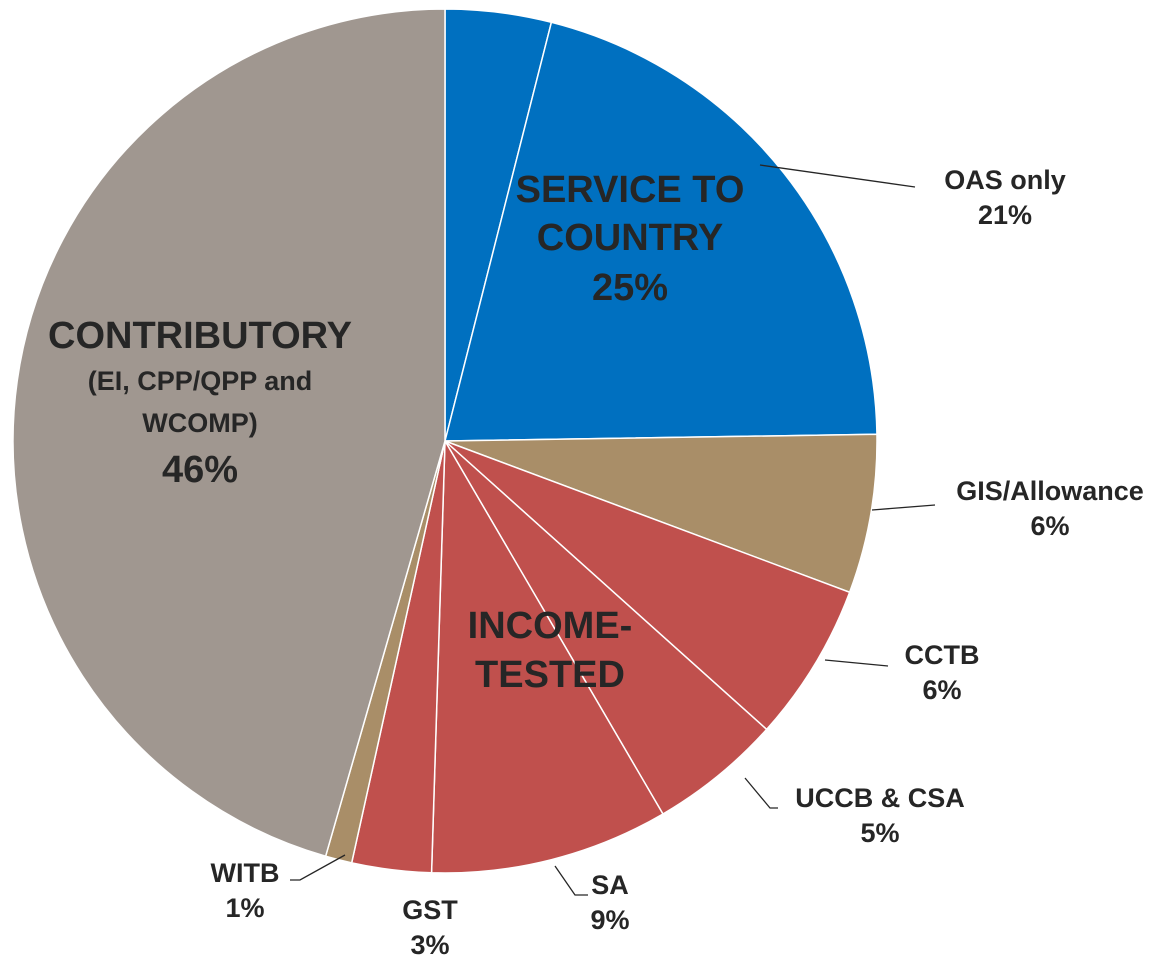 The image size is (1167, 959). Describe the element at coordinates (244, 908) in the screenshot. I see `slice-value-label: 1%` at that location.